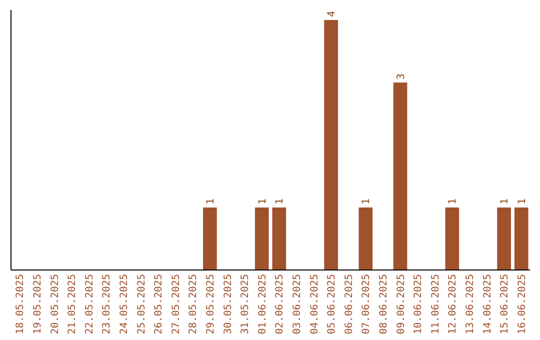  I want to click on x-tick-label: 13.06.2025, so click(470, 304).